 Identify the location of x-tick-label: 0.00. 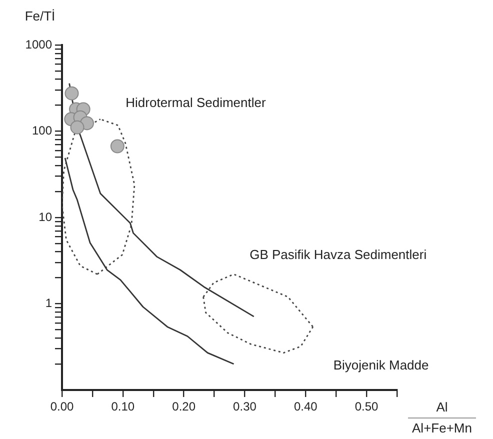
(62, 407).